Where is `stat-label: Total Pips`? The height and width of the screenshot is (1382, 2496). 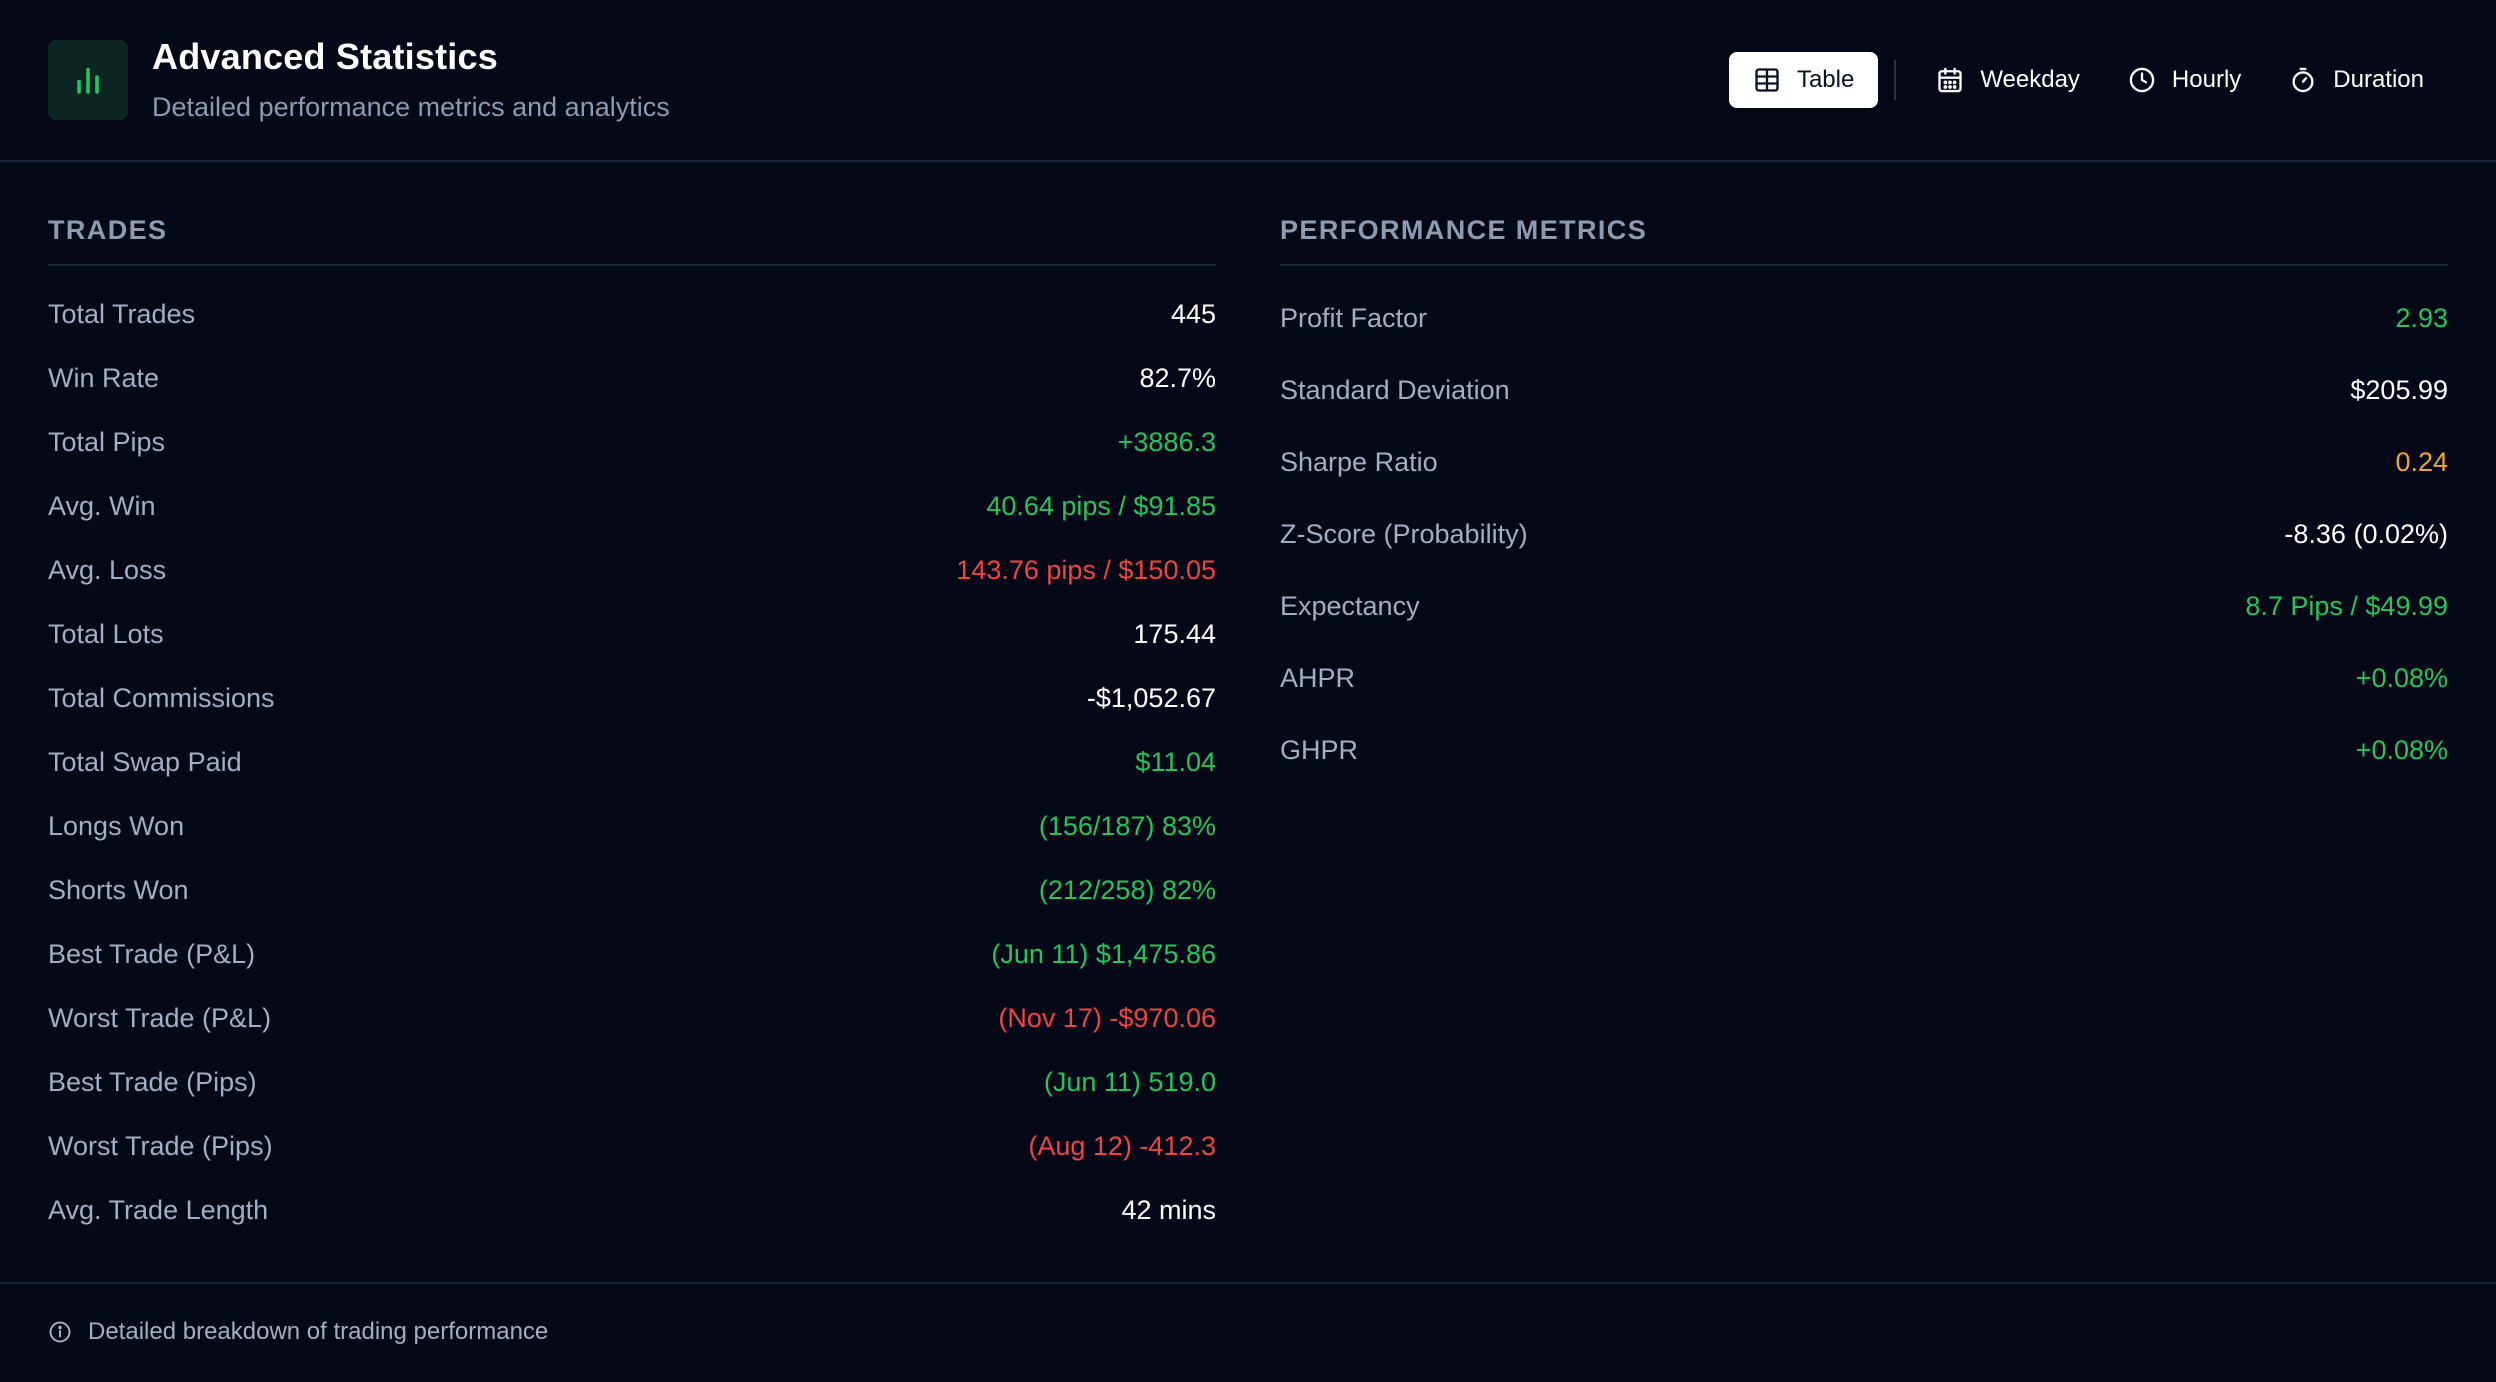 stat-label: Total Pips is located at coordinates (107, 441).